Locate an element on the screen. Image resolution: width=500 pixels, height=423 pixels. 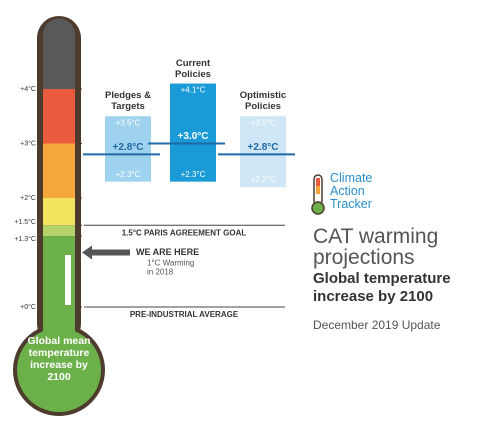
y-tick-label: +1.3°C is located at coordinates (25, 239).